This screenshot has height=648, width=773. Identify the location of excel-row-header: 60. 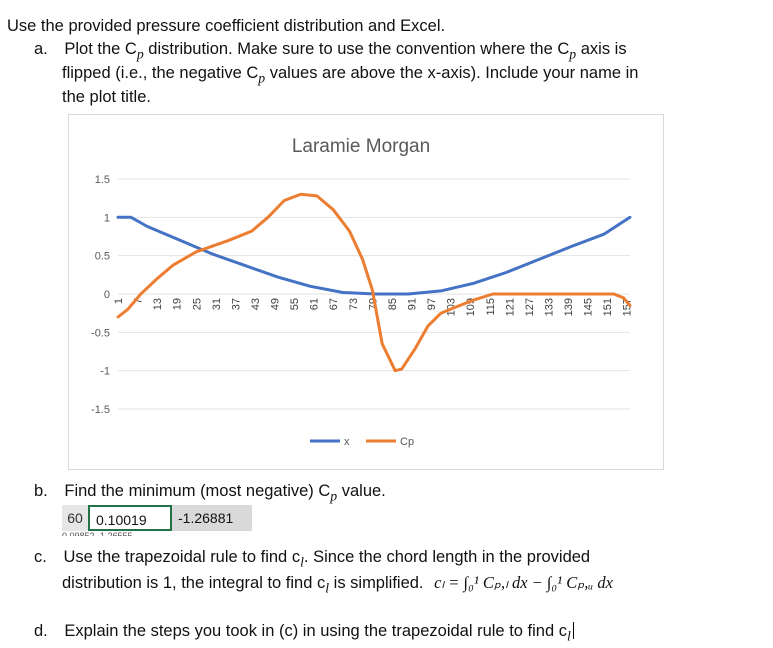
(75, 518).